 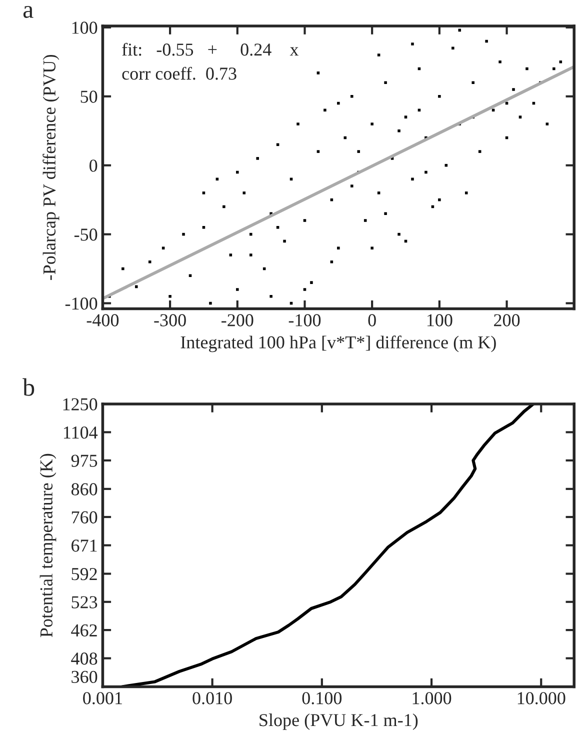 What do you see at coordinates (80, 404) in the screenshot?
I see `y-tick-label: 1250` at bounding box center [80, 404].